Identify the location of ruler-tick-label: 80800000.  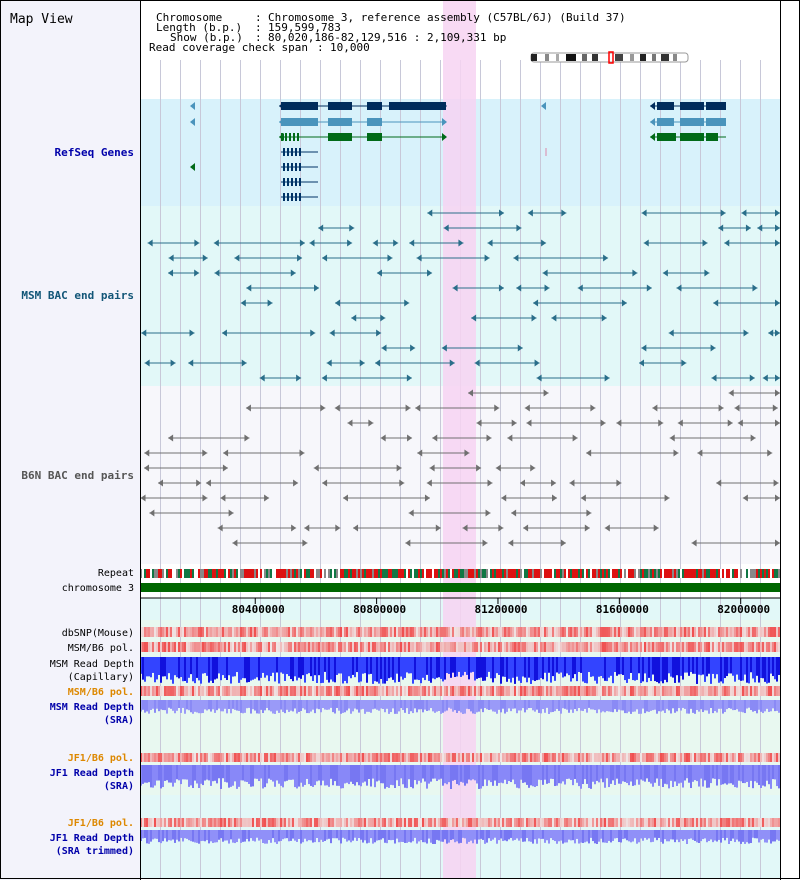
(379, 609).